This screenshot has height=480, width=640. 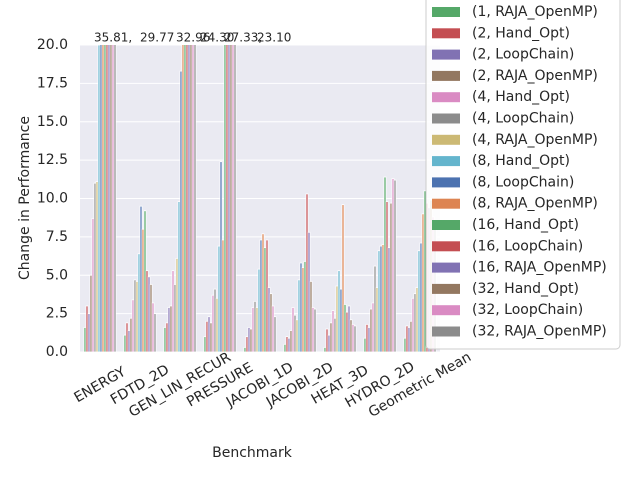 What do you see at coordinates (523, 119) in the screenshot?
I see `legend-label: (4, LoopChain)` at bounding box center [523, 119].